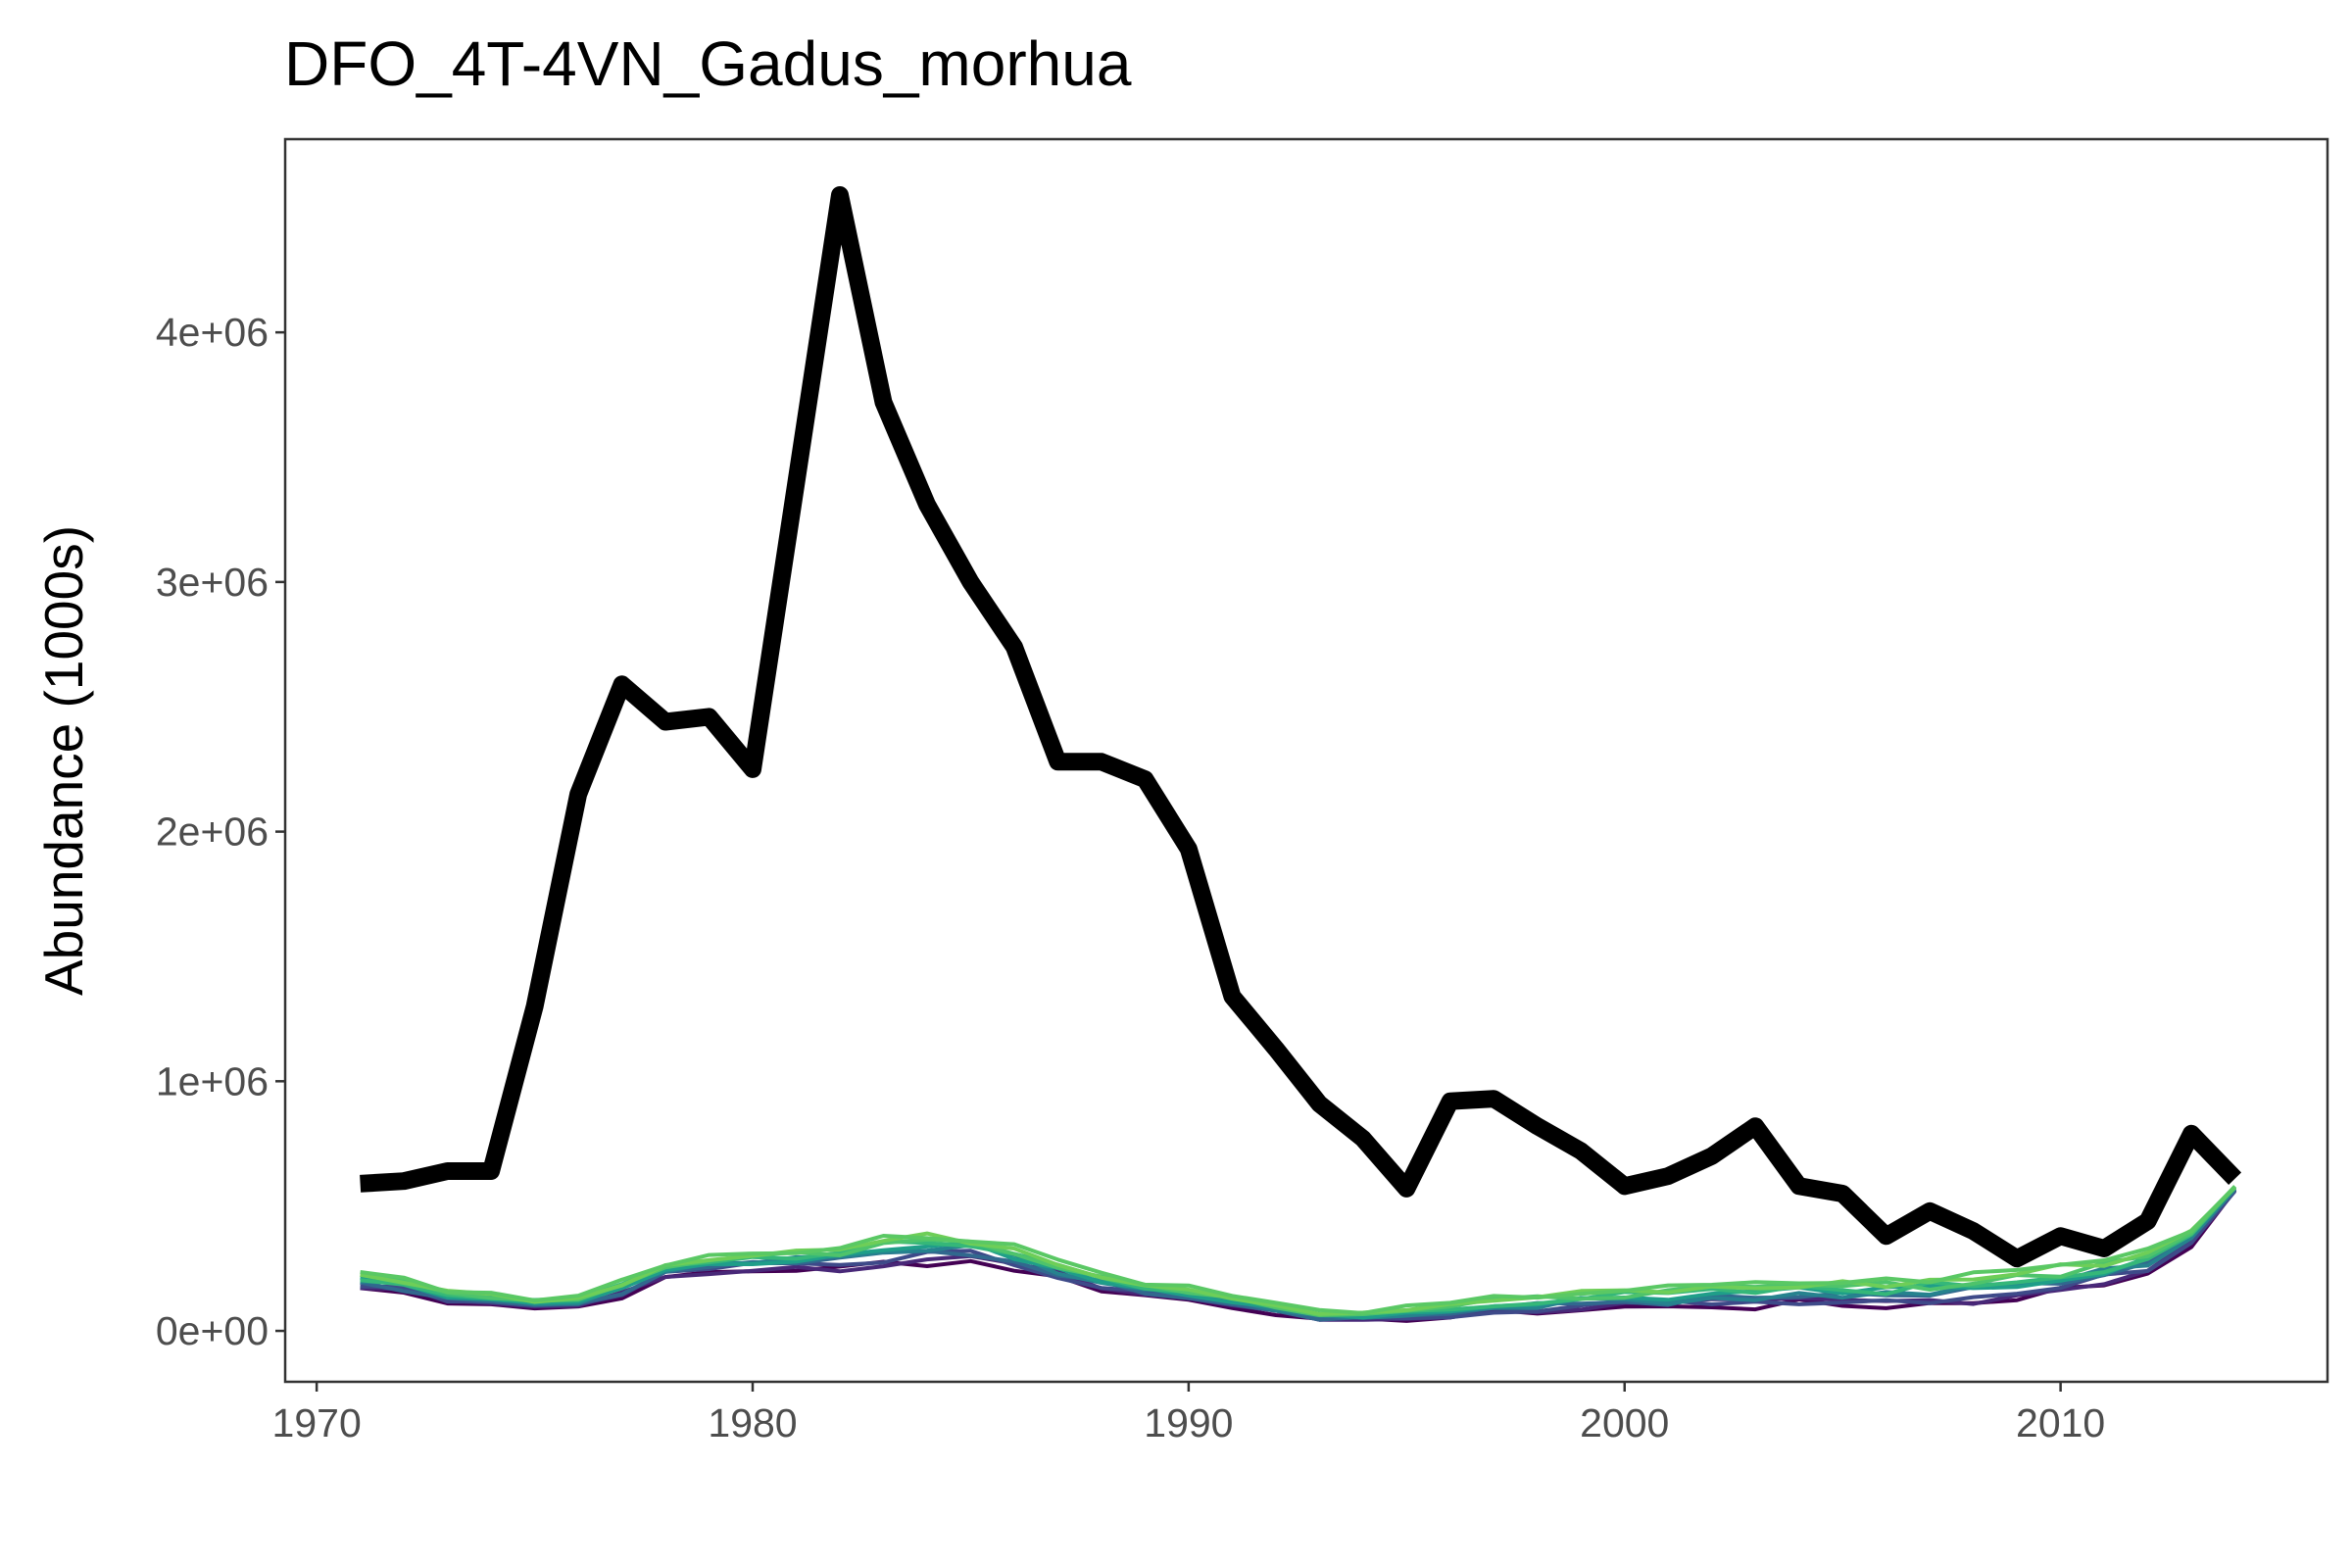  I want to click on y-axis-title: Abundance (1000s), so click(63, 760).